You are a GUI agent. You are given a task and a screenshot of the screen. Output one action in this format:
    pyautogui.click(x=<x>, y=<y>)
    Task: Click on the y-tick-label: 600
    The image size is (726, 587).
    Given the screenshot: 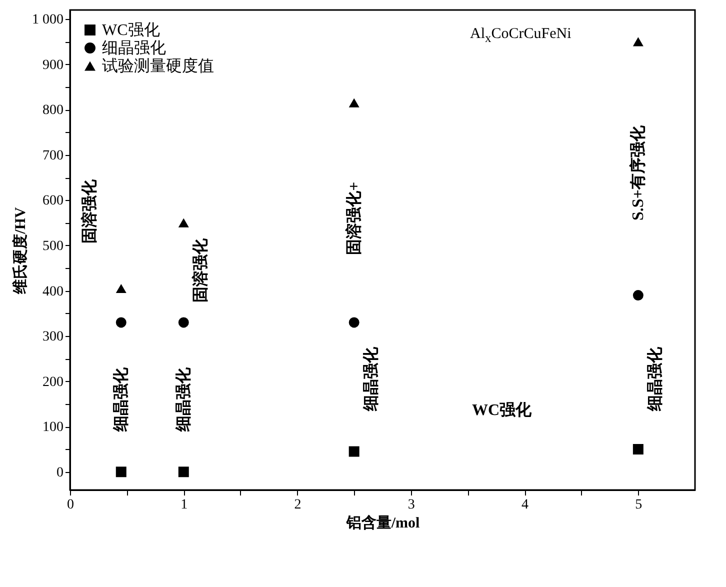 What is the action you would take?
    pyautogui.click(x=53, y=201)
    